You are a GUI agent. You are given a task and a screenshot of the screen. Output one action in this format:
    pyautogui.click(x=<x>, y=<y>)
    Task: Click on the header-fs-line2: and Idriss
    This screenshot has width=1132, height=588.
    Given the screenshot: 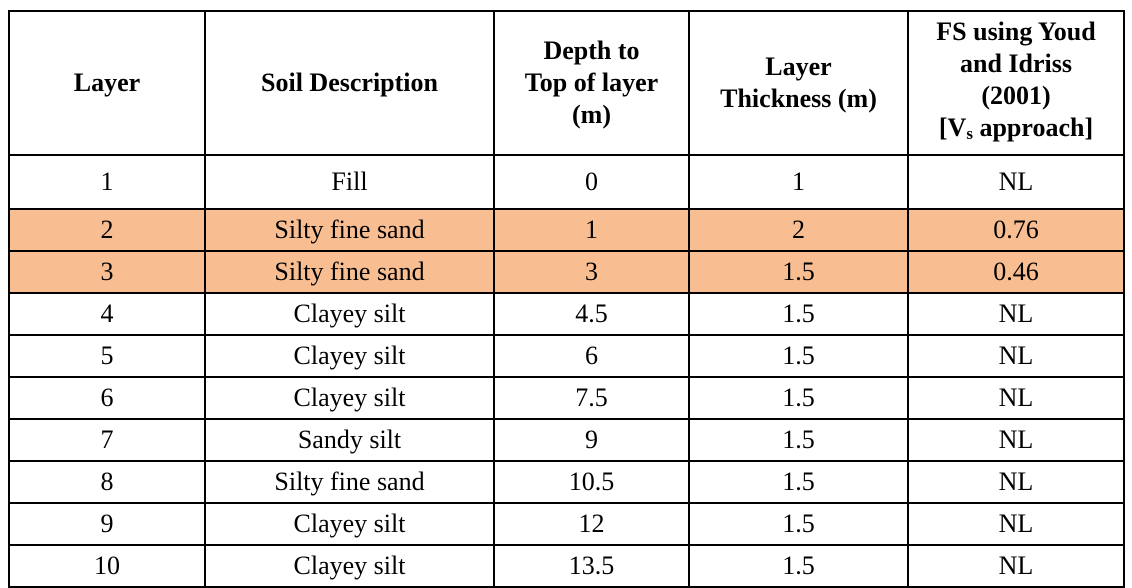 What is the action you would take?
    pyautogui.click(x=1016, y=63)
    